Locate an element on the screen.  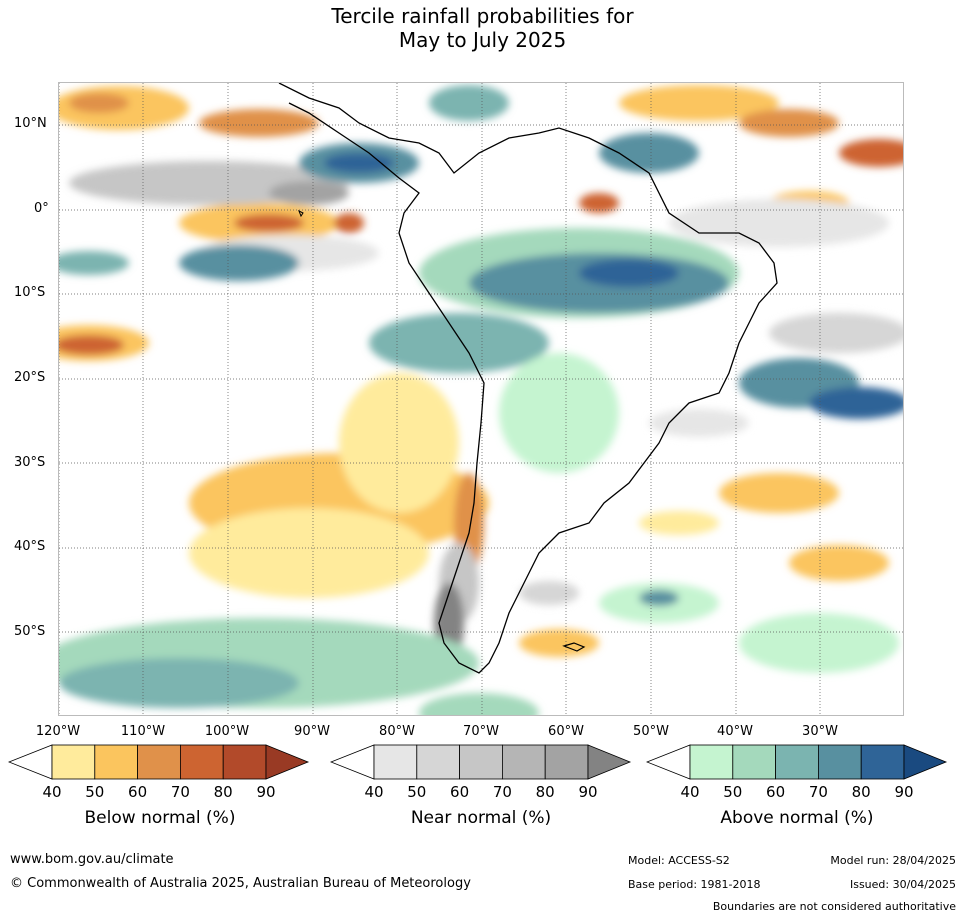
base-period: Base period: 1981-2018 is located at coordinates (694, 884).